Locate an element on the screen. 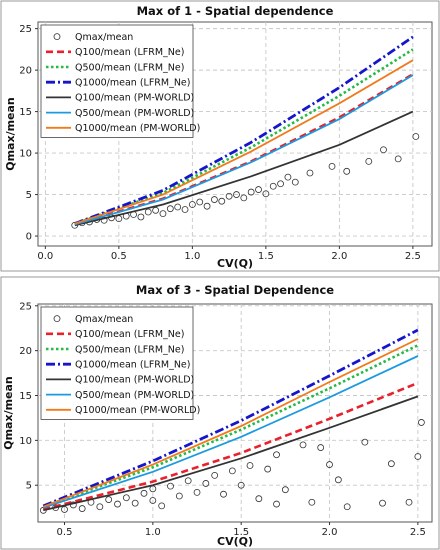  x-tick-label: 0.5 is located at coordinates (65, 532).